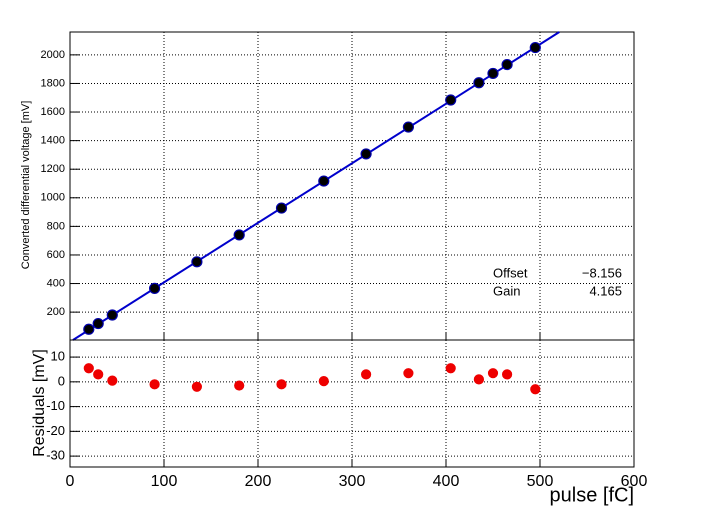  Describe the element at coordinates (56, 226) in the screenshot. I see `y-tick-label: 800` at that location.